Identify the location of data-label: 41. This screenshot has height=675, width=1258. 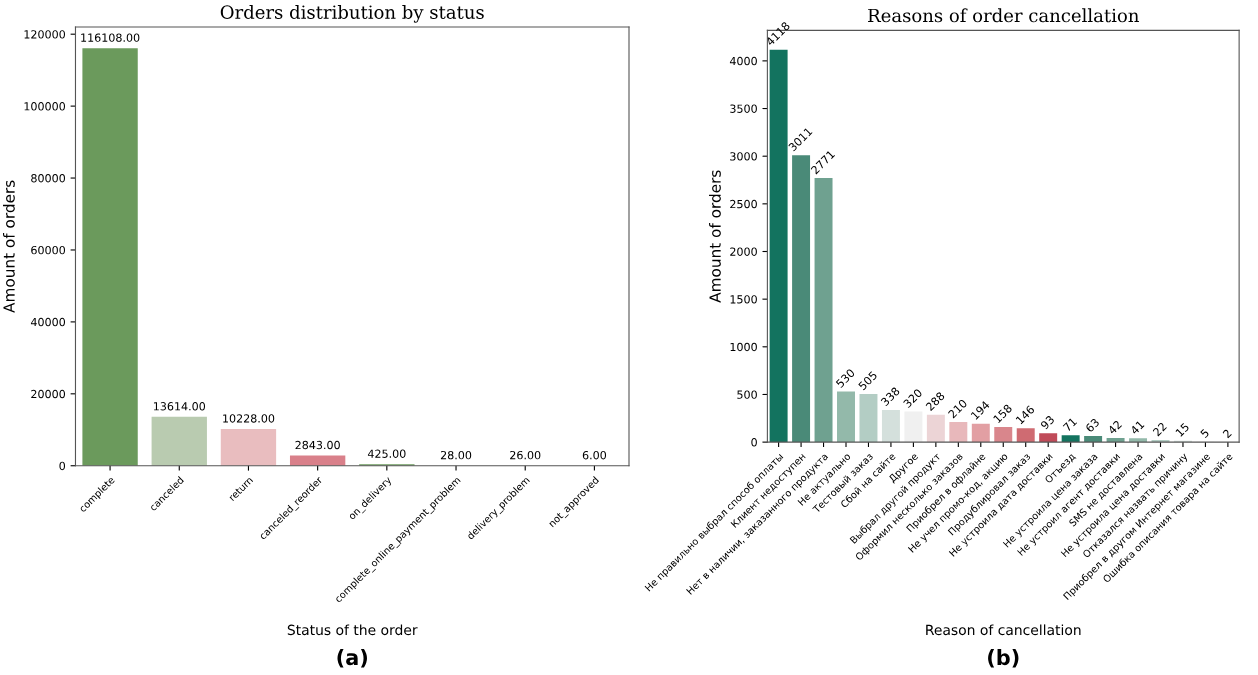
(1137, 427).